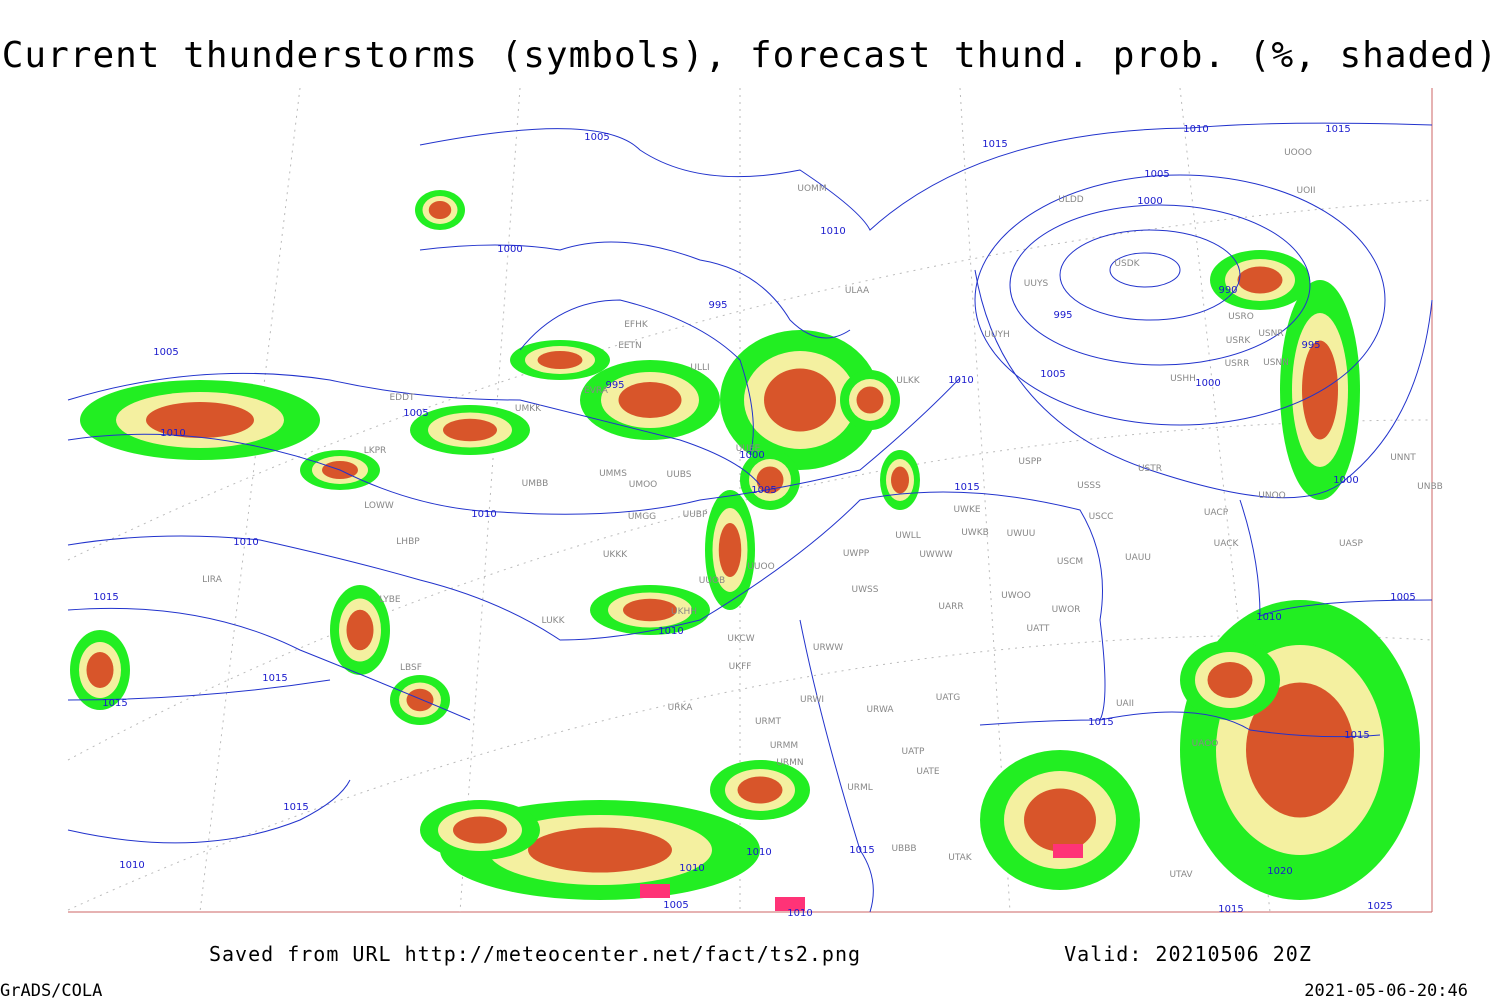 The height and width of the screenshot is (1000, 1500). Describe the element at coordinates (1306, 191) in the screenshot. I see `station-code: UOII` at that location.